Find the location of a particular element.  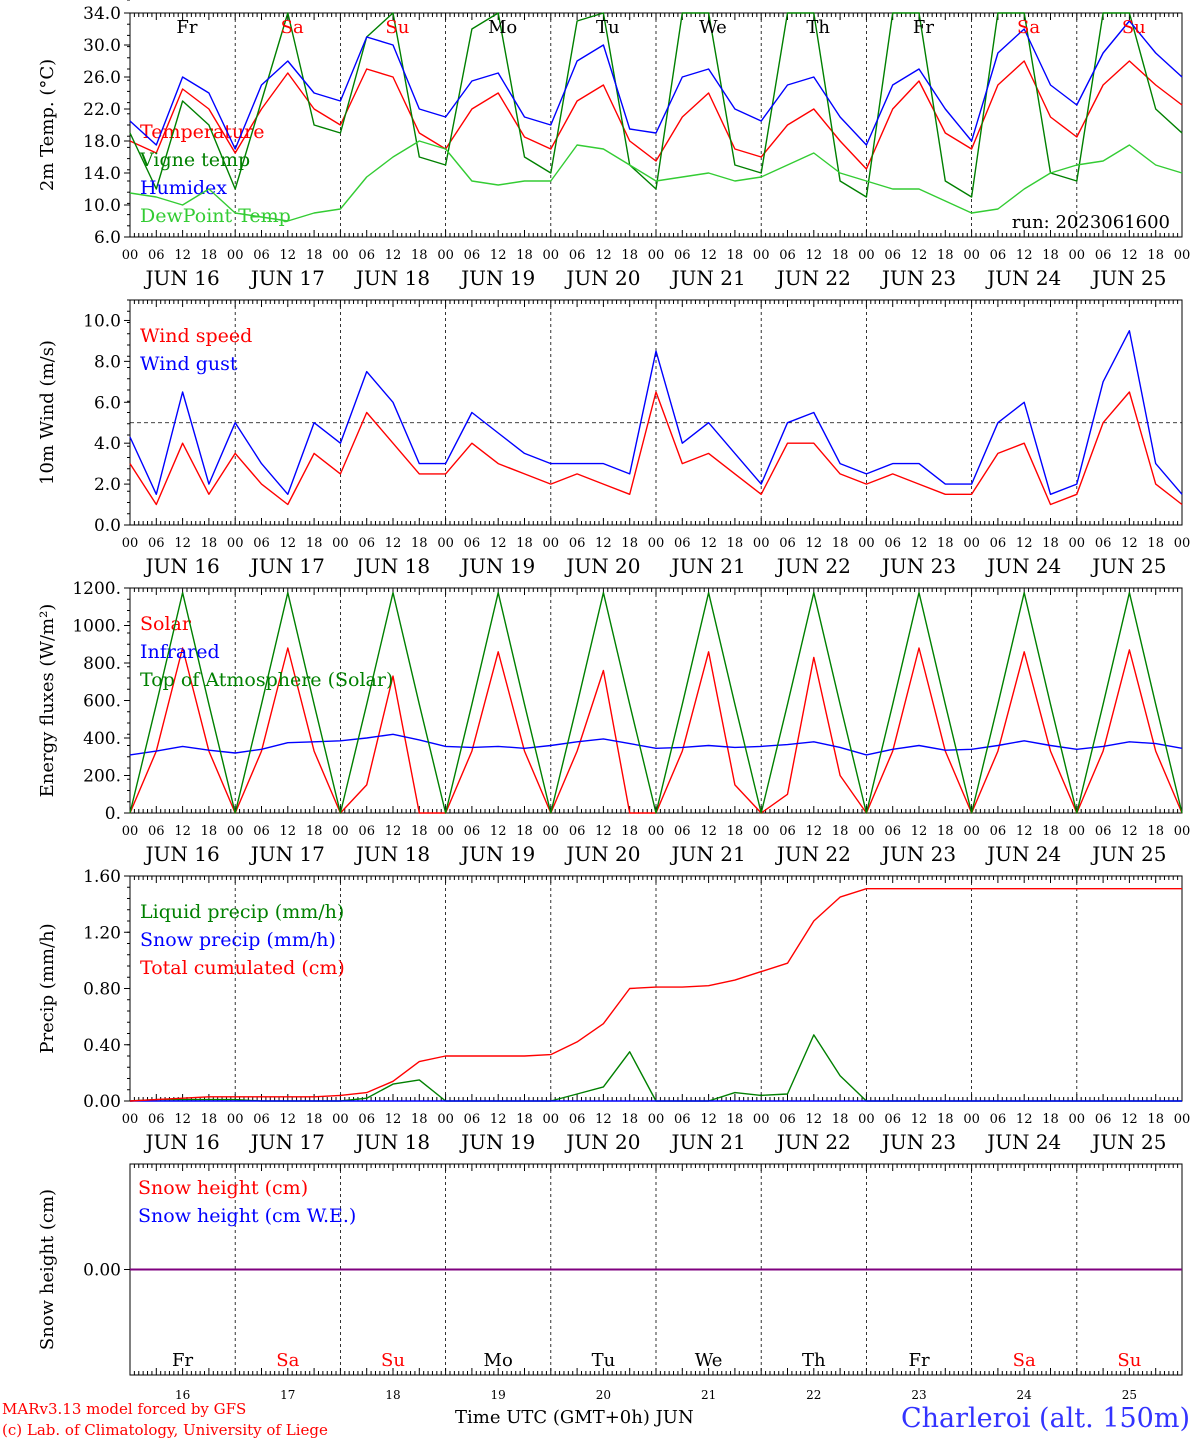

y-tick-label: 1000. is located at coordinates (96, 627).